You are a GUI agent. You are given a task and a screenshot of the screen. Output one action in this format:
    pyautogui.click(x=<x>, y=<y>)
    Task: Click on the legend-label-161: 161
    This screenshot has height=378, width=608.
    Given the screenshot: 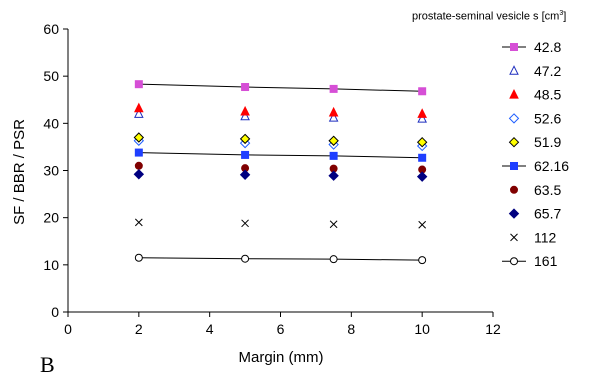 What is the action you would take?
    pyautogui.click(x=546, y=261)
    